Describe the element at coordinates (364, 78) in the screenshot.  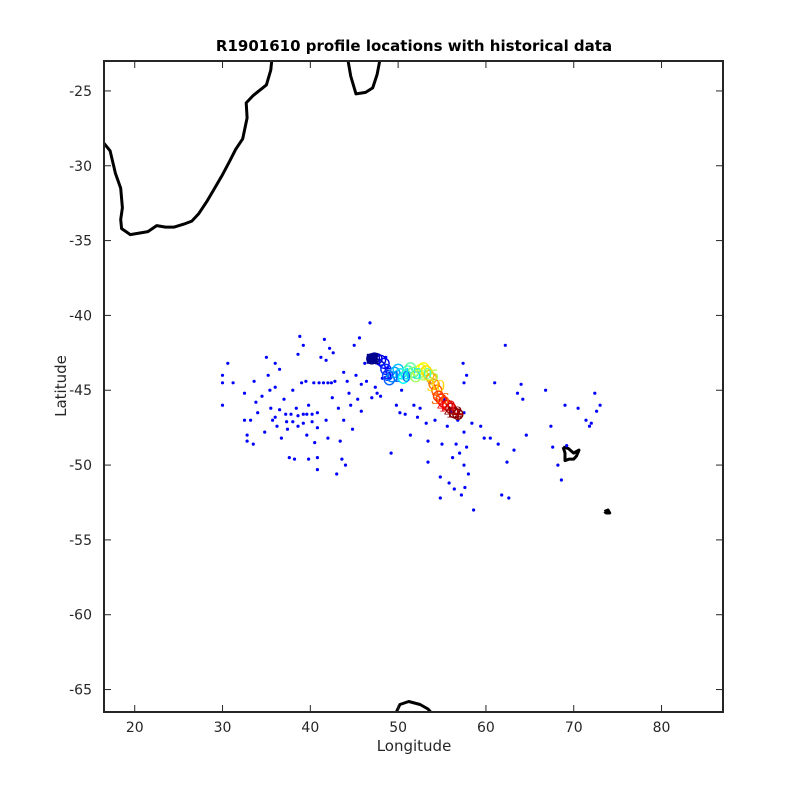
I see `coastline-madagascar` at that location.